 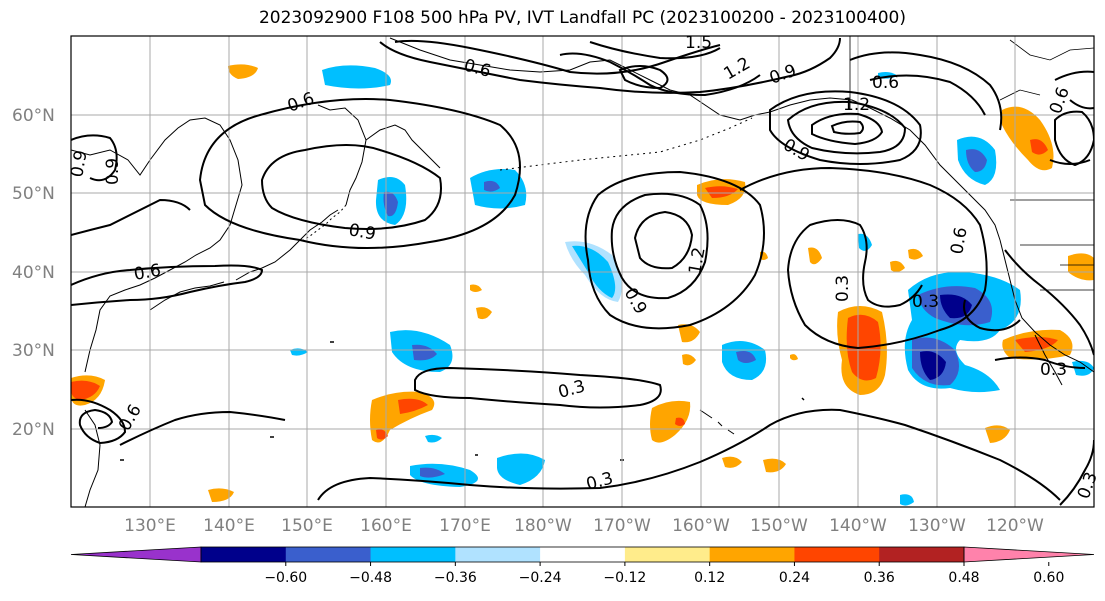 I want to click on lon-label: 140°W, so click(x=858, y=526).